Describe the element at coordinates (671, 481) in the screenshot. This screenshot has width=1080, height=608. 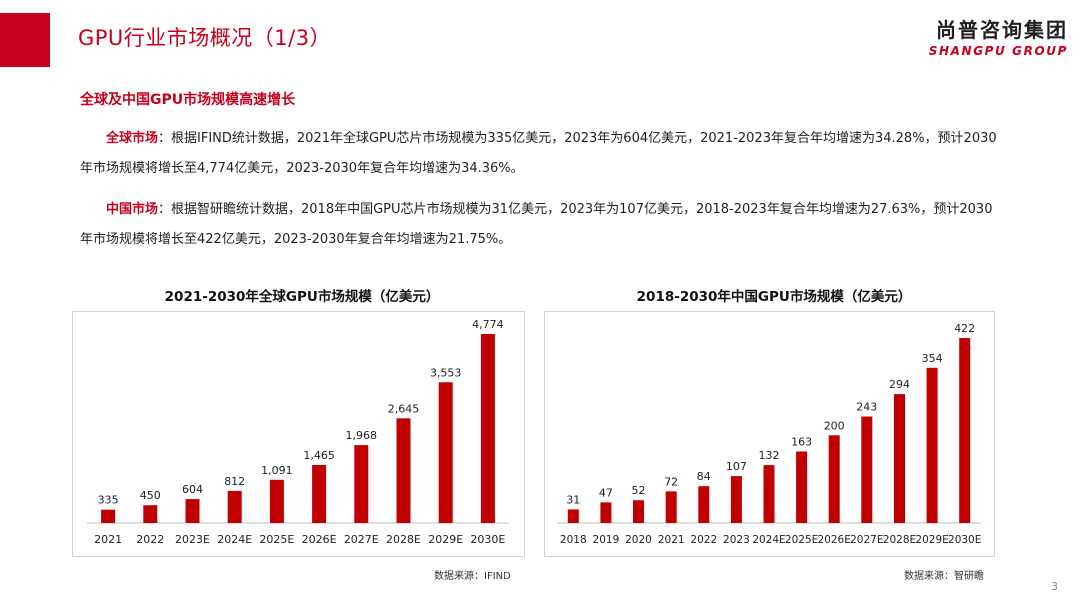
I see `china-value-label-2021: 72` at that location.